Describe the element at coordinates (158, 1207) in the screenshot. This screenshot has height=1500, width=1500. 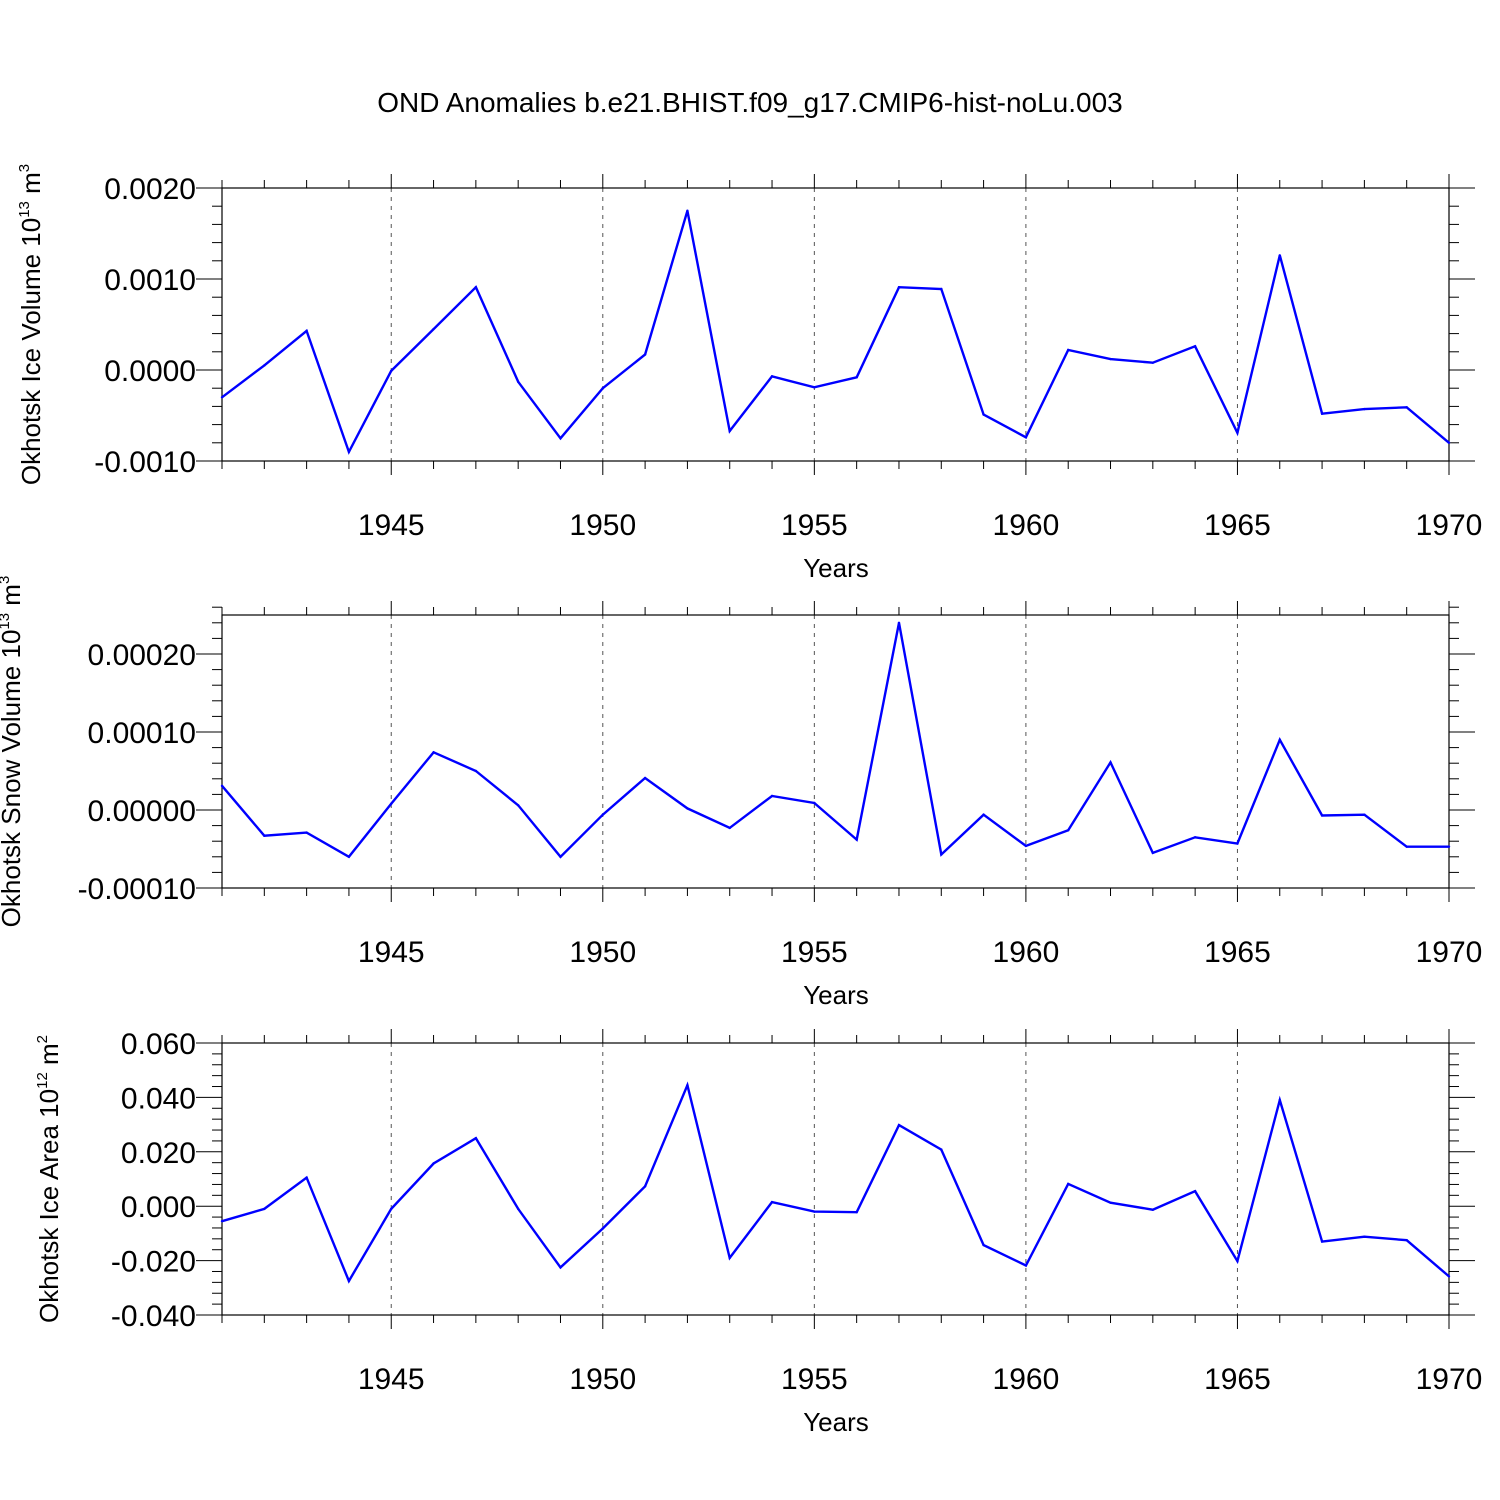
I see `y-tick-label: 0.000` at that location.